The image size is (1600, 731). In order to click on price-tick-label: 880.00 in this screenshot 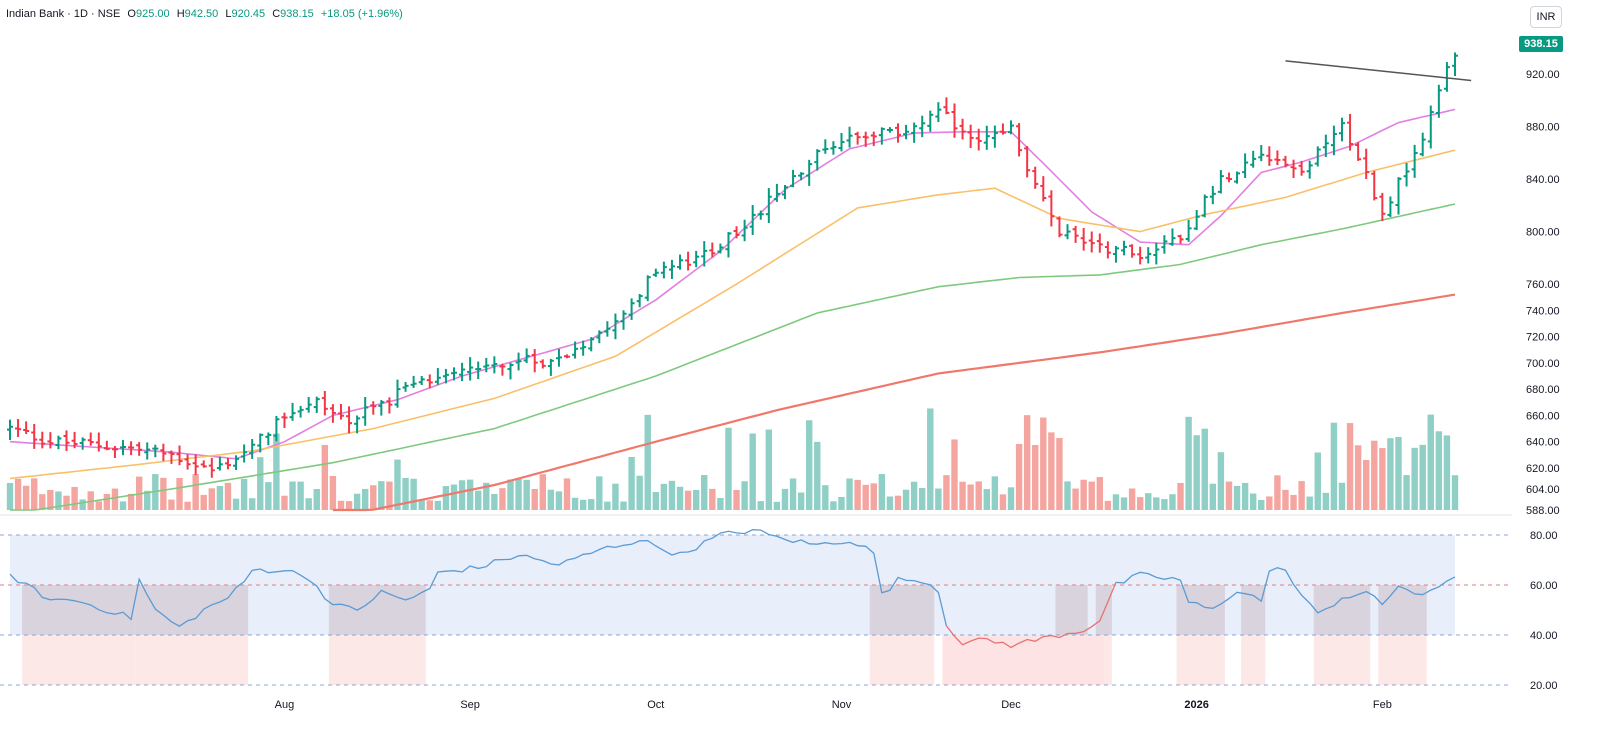, I will do `click(1543, 128)`.